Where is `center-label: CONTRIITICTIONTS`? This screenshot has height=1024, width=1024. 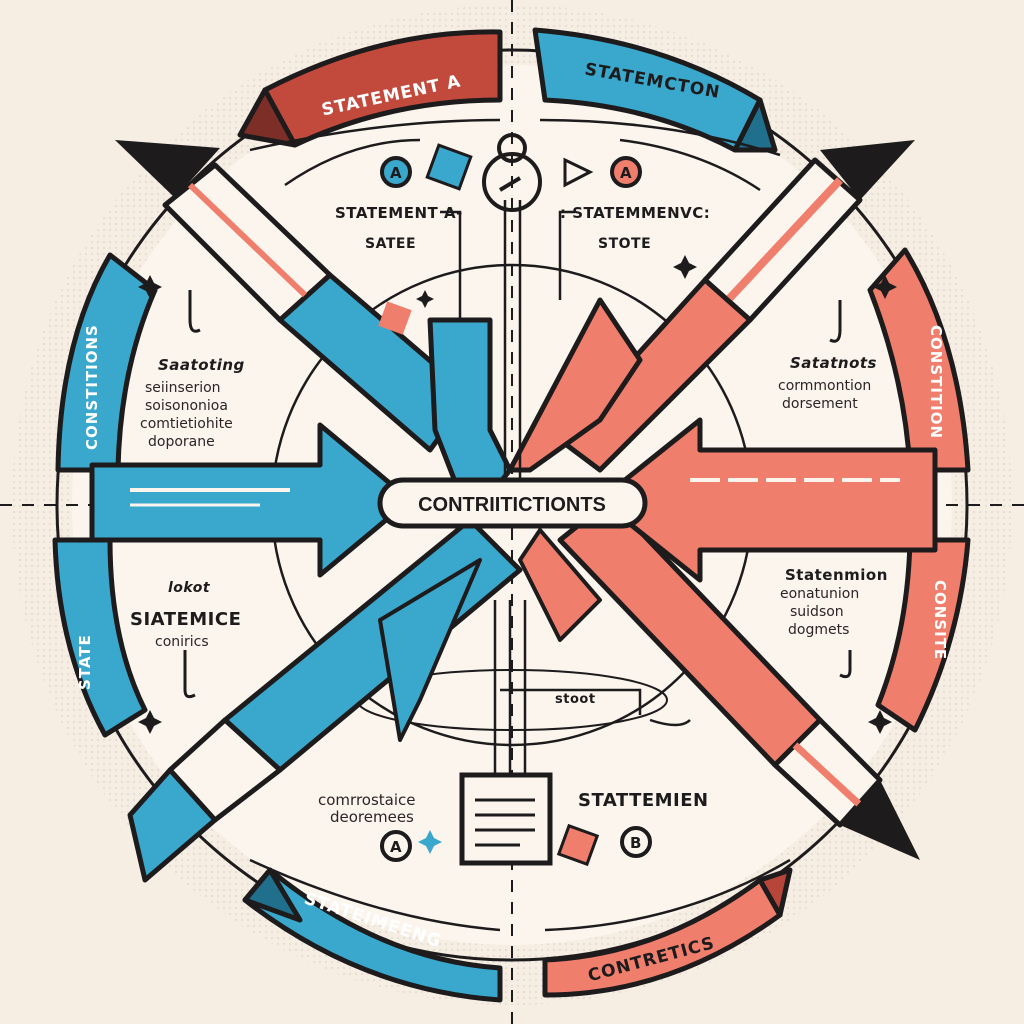
center-label: CONTRIITICTIONTS is located at coordinates (512, 505).